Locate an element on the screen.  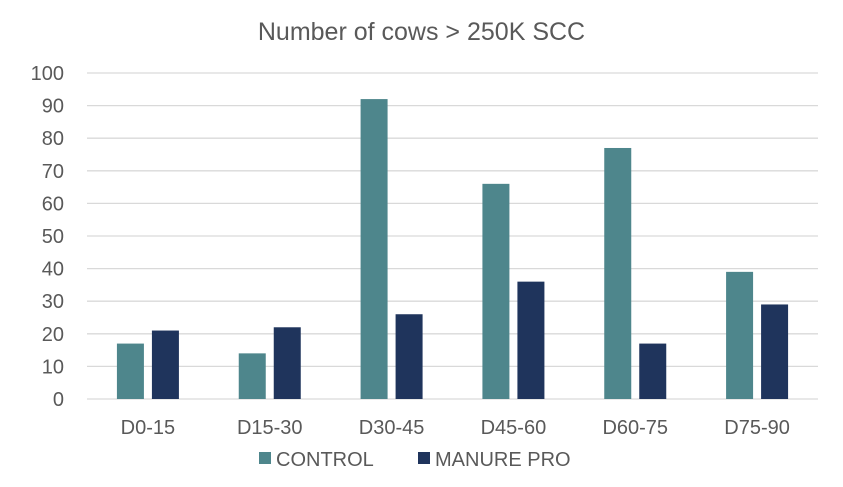
y-tick-label: 30 is located at coordinates (53, 302).